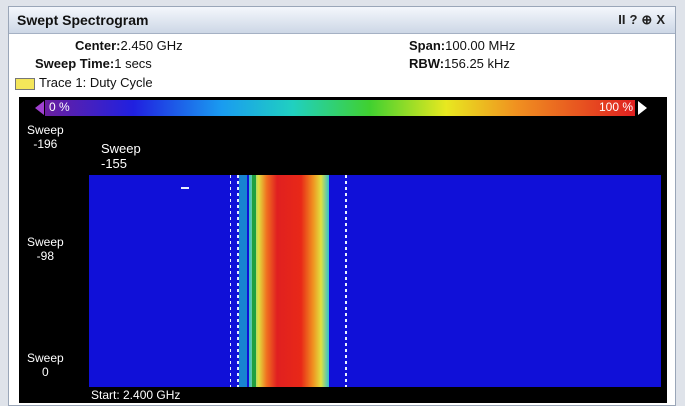 This screenshot has width=685, height=406. Describe the element at coordinates (75, 63) in the screenshot. I see `label: Sweep Time:` at that location.